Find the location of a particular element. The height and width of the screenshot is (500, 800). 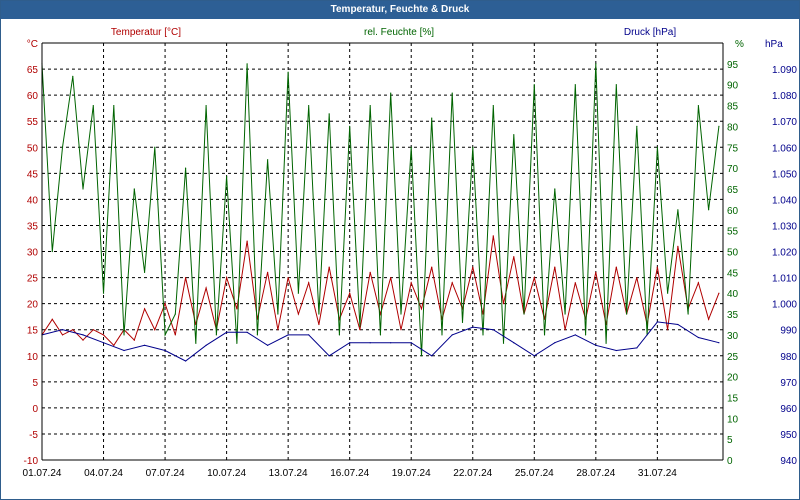

pressure-tick-label: 1.070 is located at coordinates (784, 122).